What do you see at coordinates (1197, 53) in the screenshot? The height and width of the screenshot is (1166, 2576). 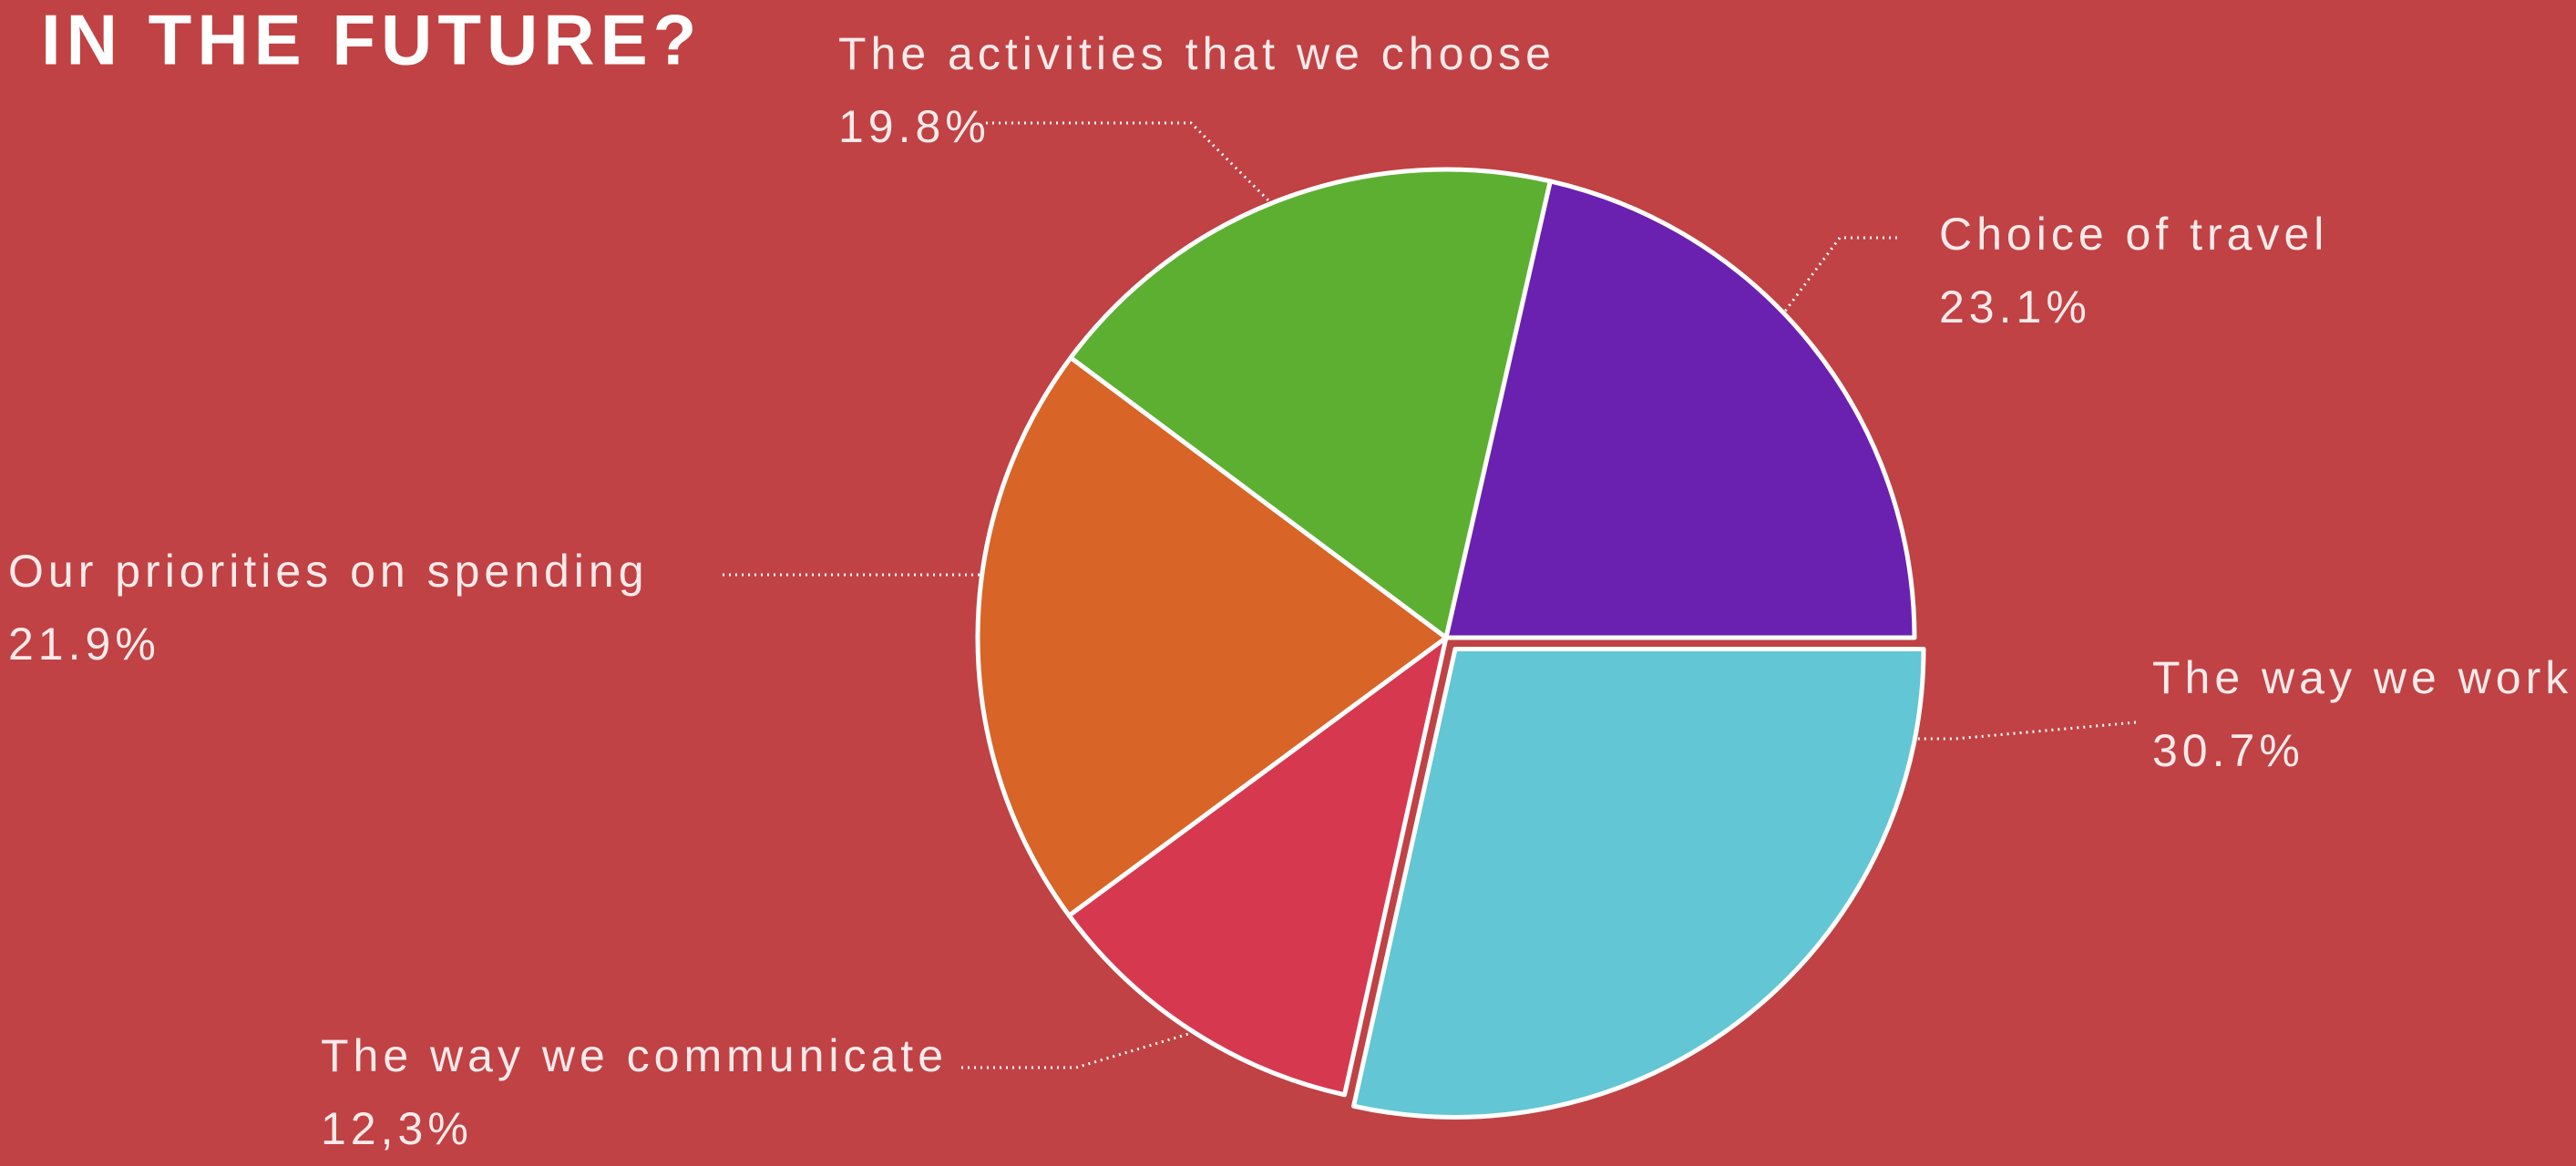 I see `slice-label: The activities that we choose` at bounding box center [1197, 53].